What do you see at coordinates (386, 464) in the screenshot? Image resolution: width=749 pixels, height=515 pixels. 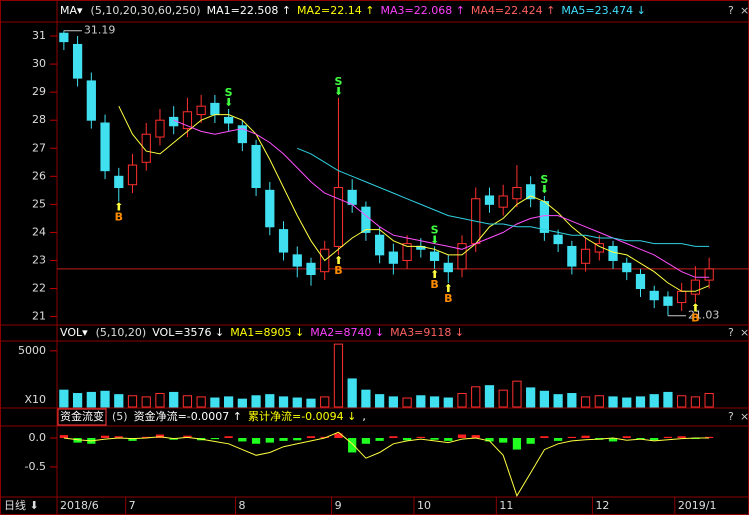 I see `cumulative-flow-line` at bounding box center [386, 464].